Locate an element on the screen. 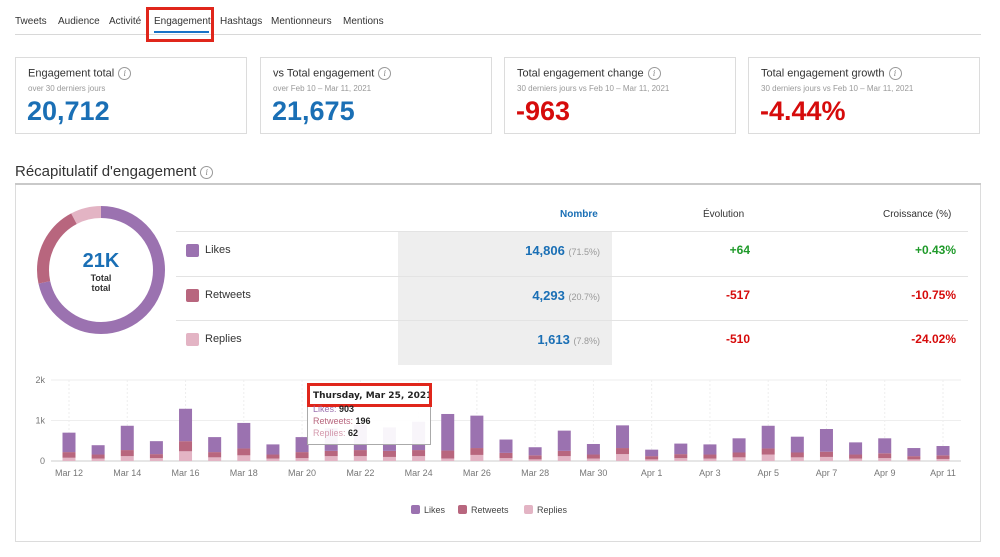  tab-activite: Activité is located at coordinates (125, 21).